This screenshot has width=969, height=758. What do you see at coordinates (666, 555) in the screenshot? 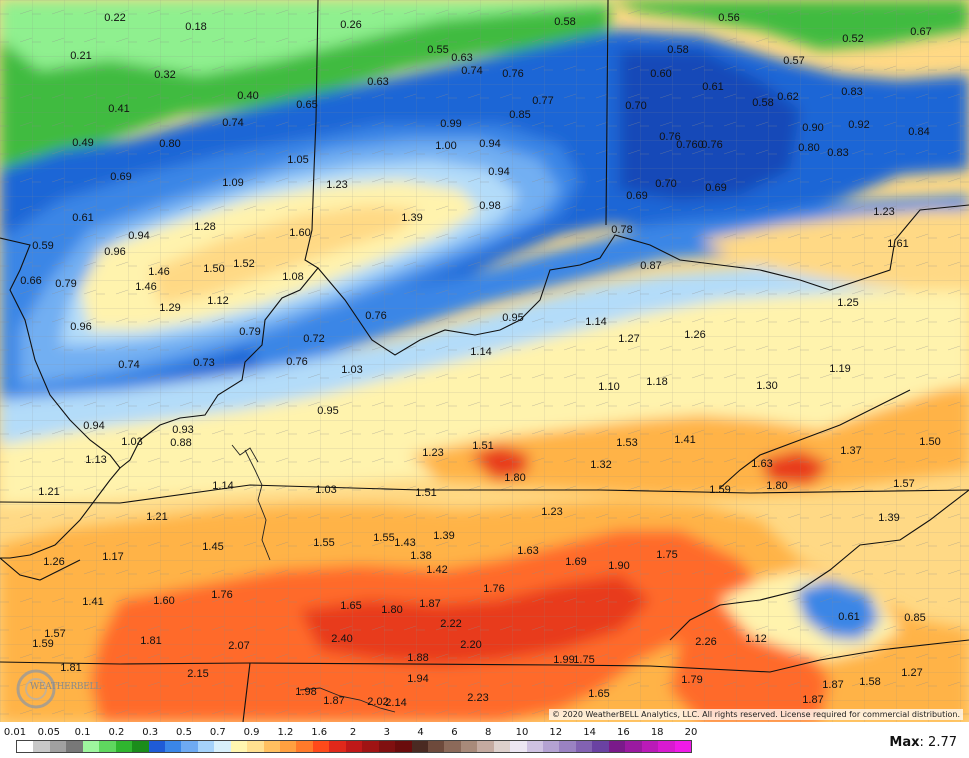
I see `station-value-label: 1.75` at bounding box center [666, 555].